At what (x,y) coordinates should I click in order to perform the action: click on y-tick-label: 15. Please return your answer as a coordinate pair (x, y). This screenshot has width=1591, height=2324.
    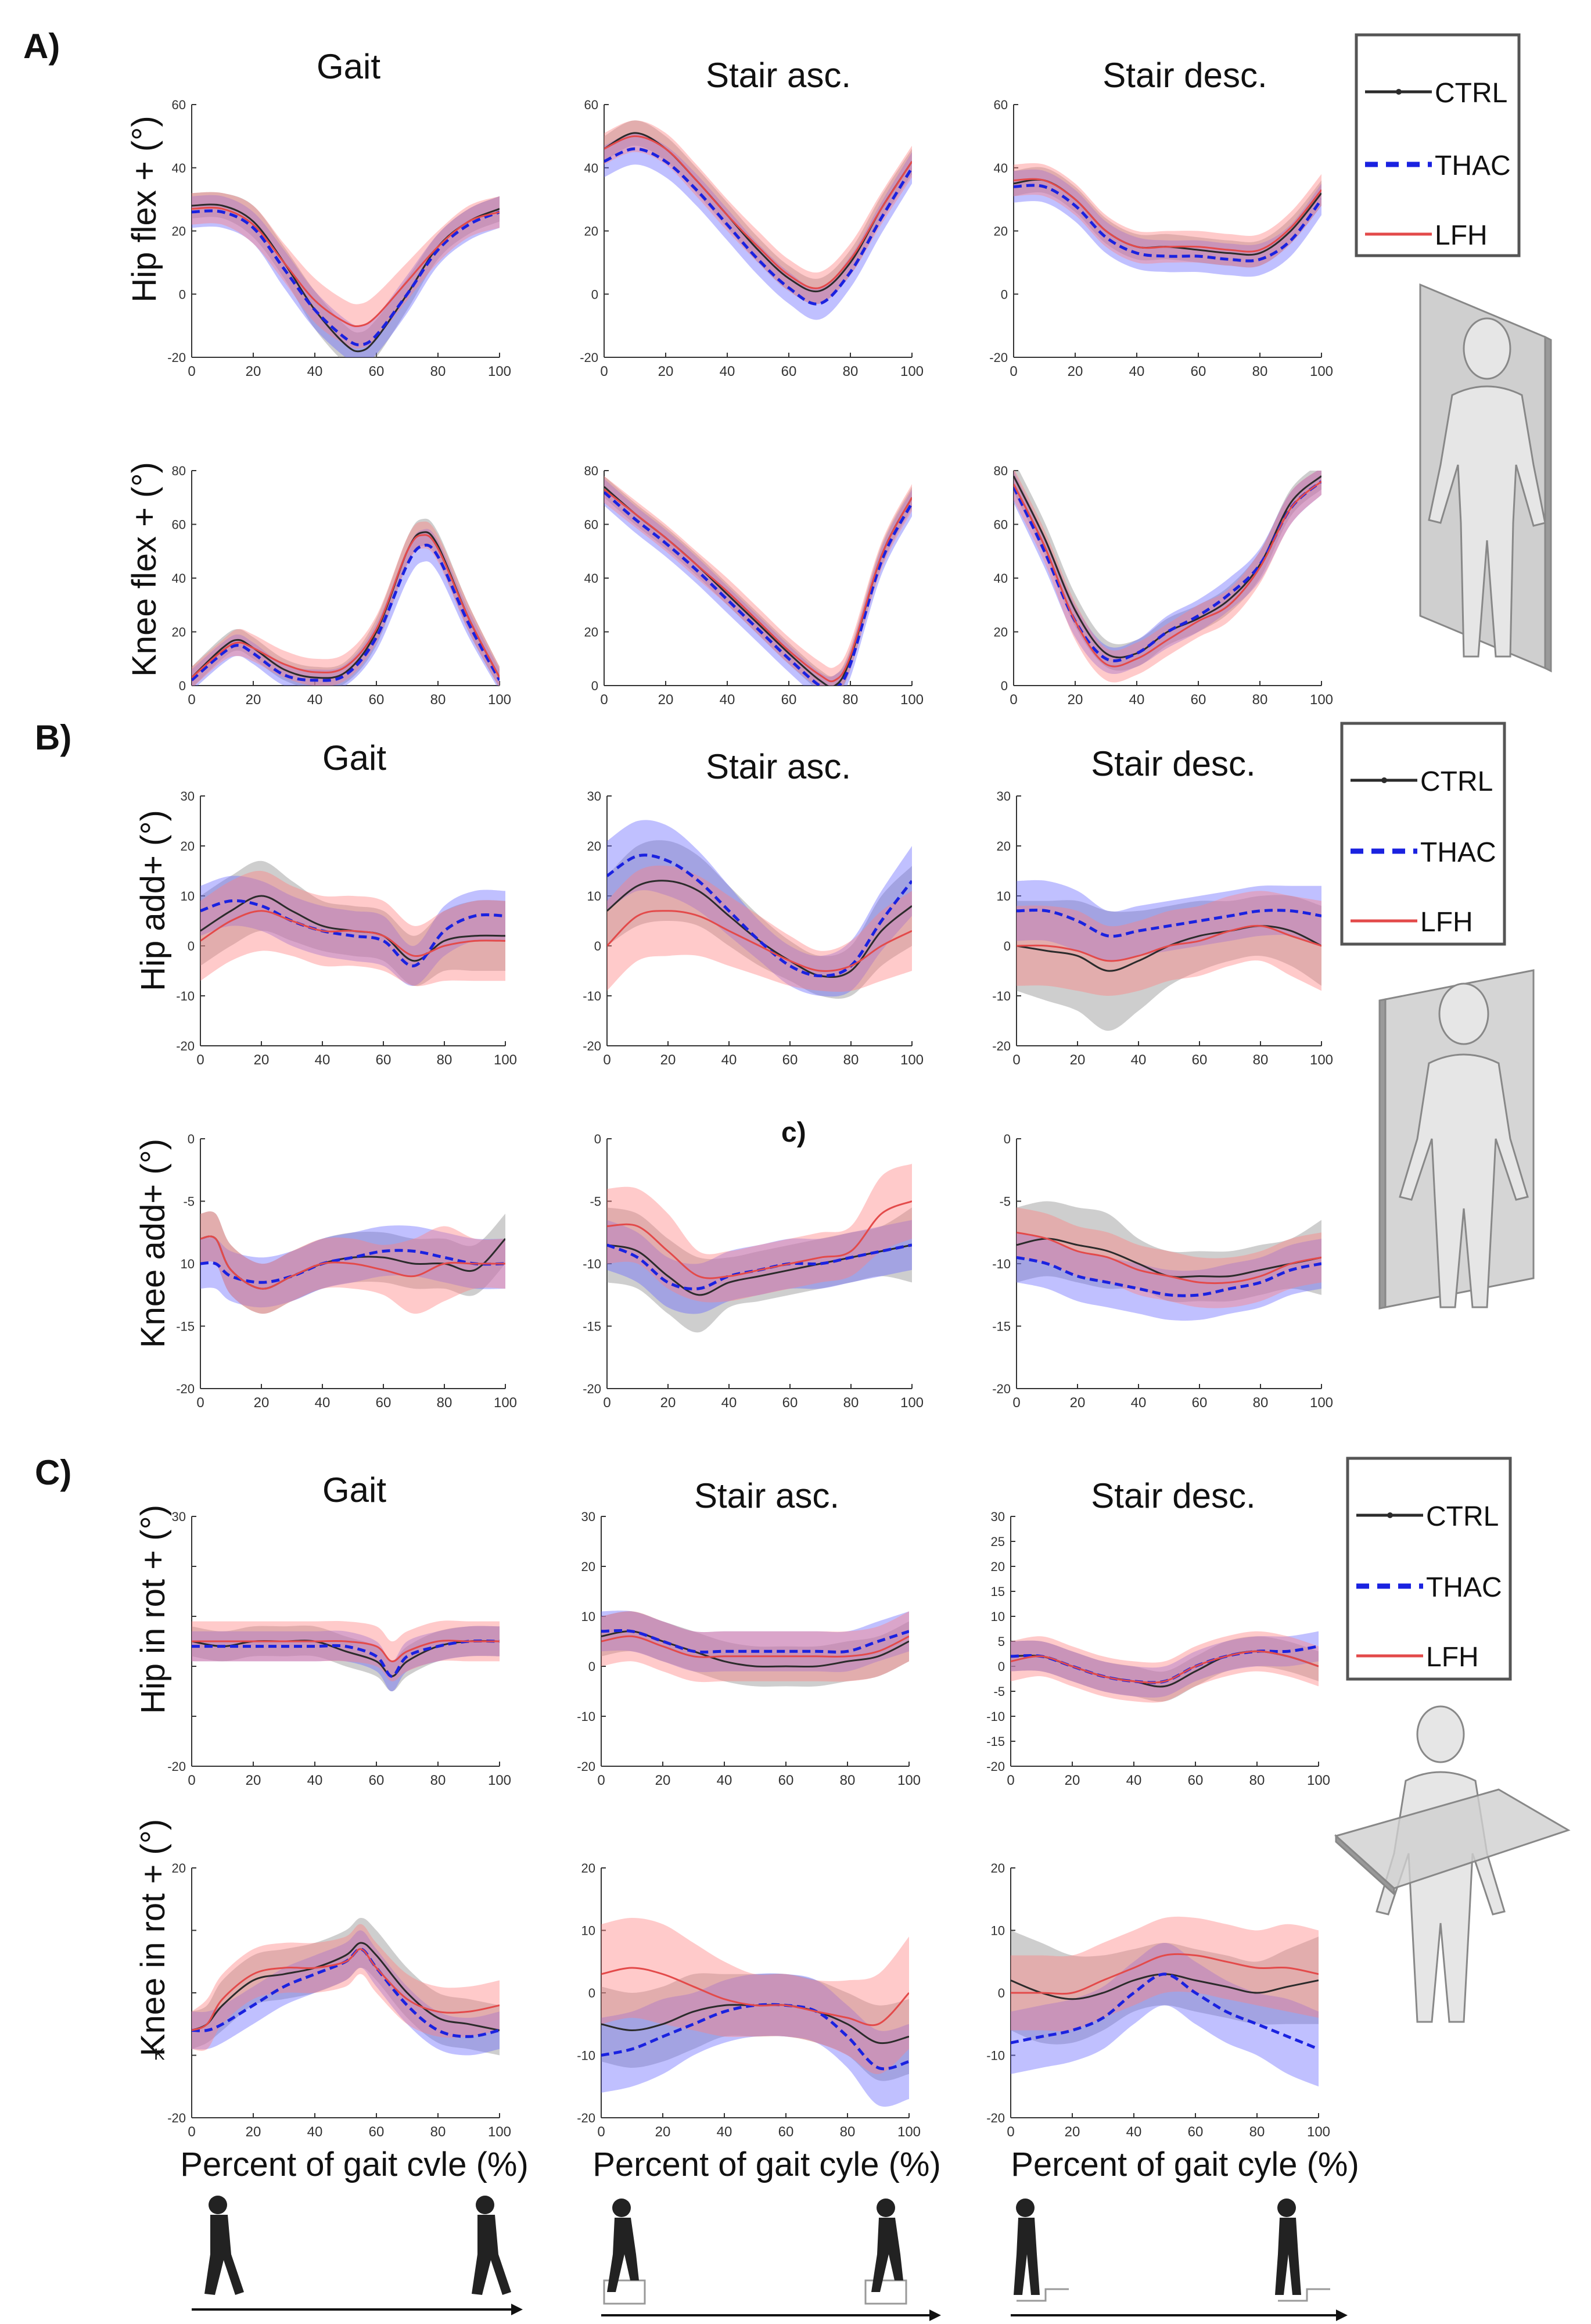
    Looking at the image, I should click on (998, 1591).